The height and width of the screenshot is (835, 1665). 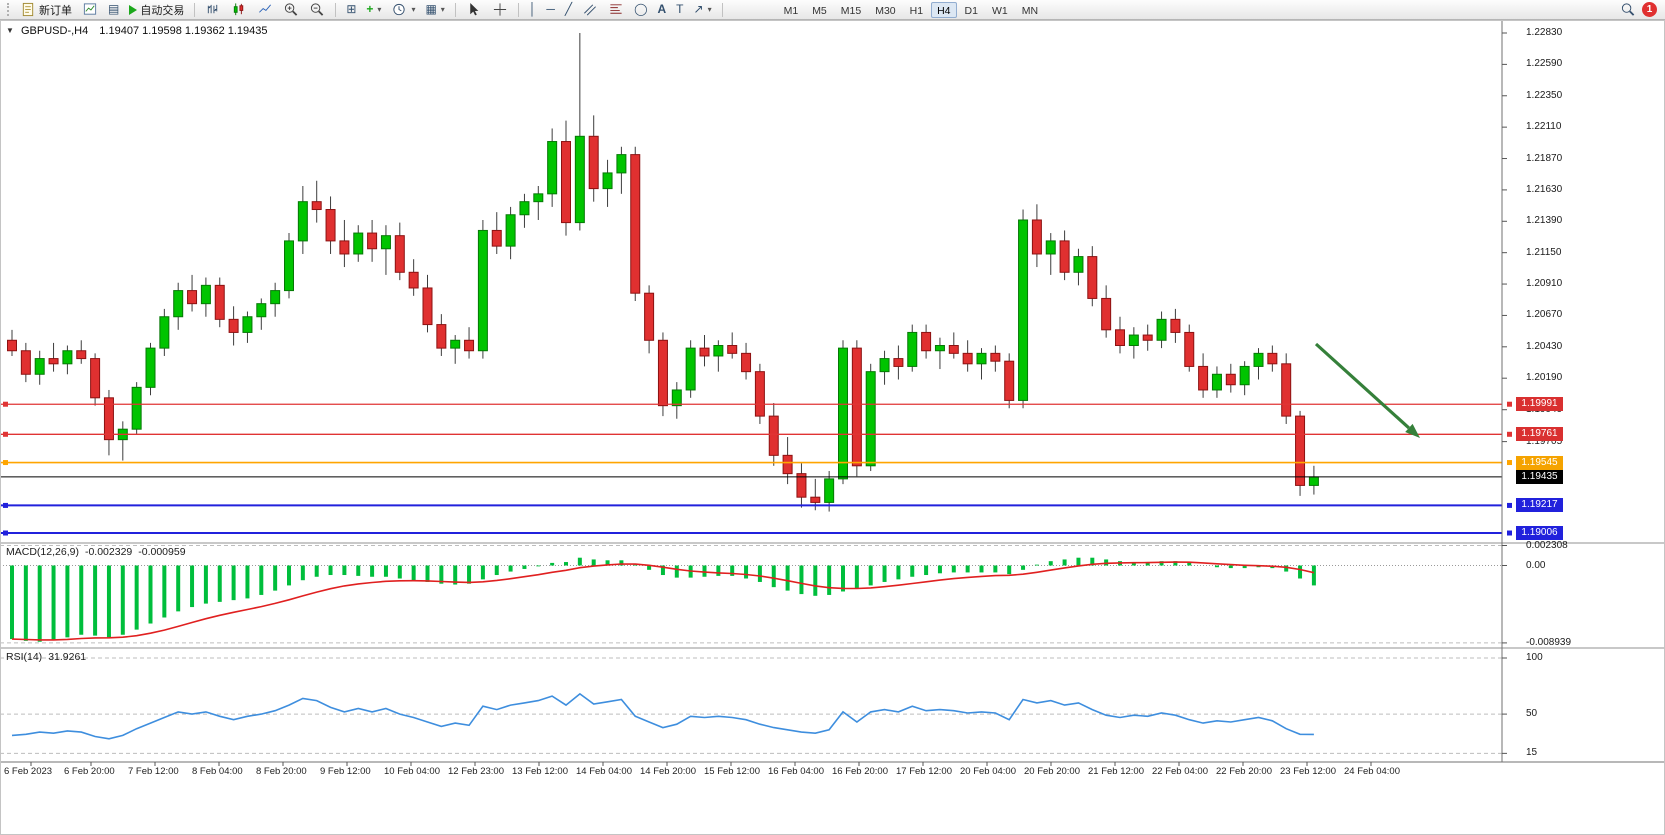 I want to click on new-chart-button, so click(x=90, y=10).